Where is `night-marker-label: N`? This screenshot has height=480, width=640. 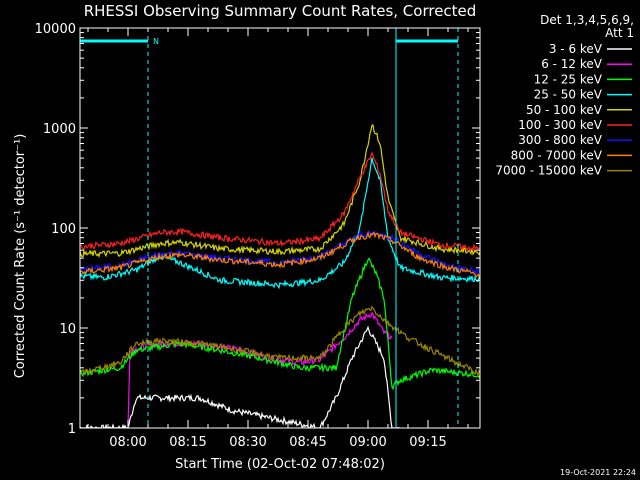
night-marker-label: N is located at coordinates (156, 41).